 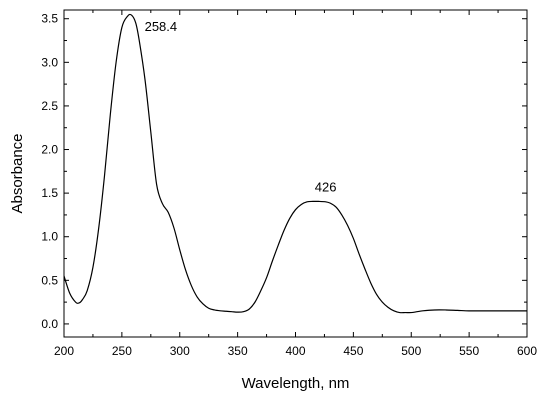 What do you see at coordinates (296, 383) in the screenshot?
I see `x-axis-title: Wavelength, nm` at bounding box center [296, 383].